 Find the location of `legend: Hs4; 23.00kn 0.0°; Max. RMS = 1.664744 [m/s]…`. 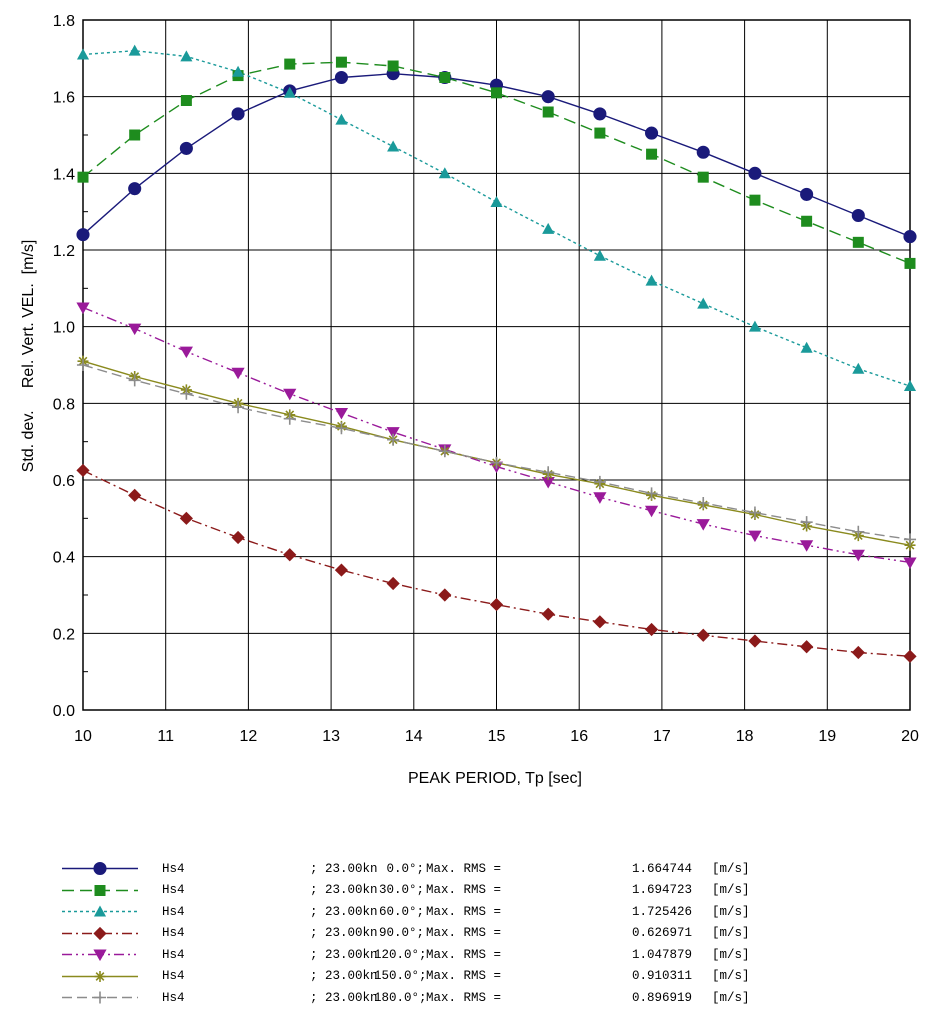

legend: Hs4; 23.00kn 0.0°; Max. RMS = 1.664744 [m/s]… is located at coordinates (460, 933).